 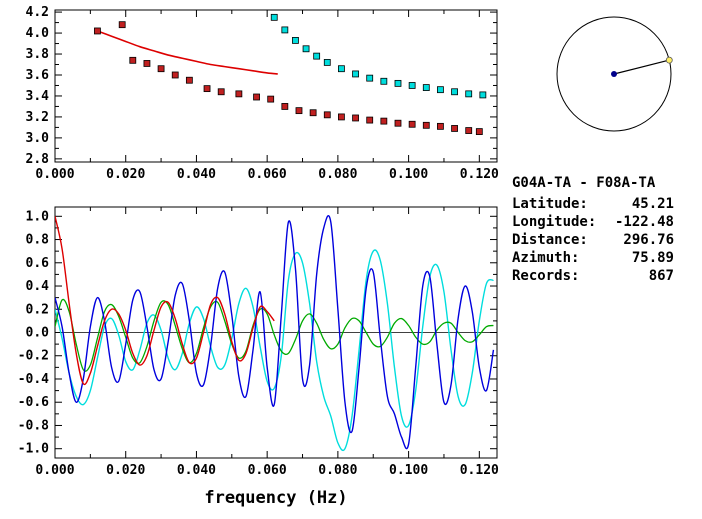 I want to click on records-value: 867, so click(x=661, y=276).